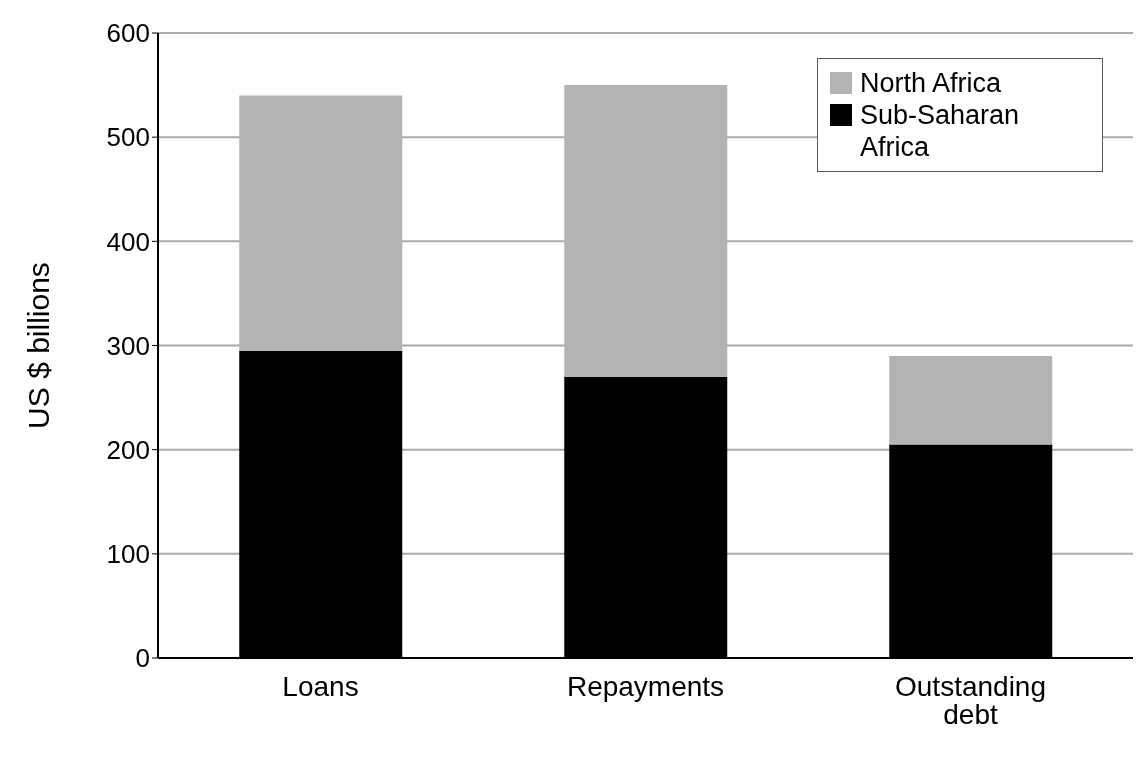  What do you see at coordinates (128, 345) in the screenshot?
I see `y-tick-label: 300` at bounding box center [128, 345].